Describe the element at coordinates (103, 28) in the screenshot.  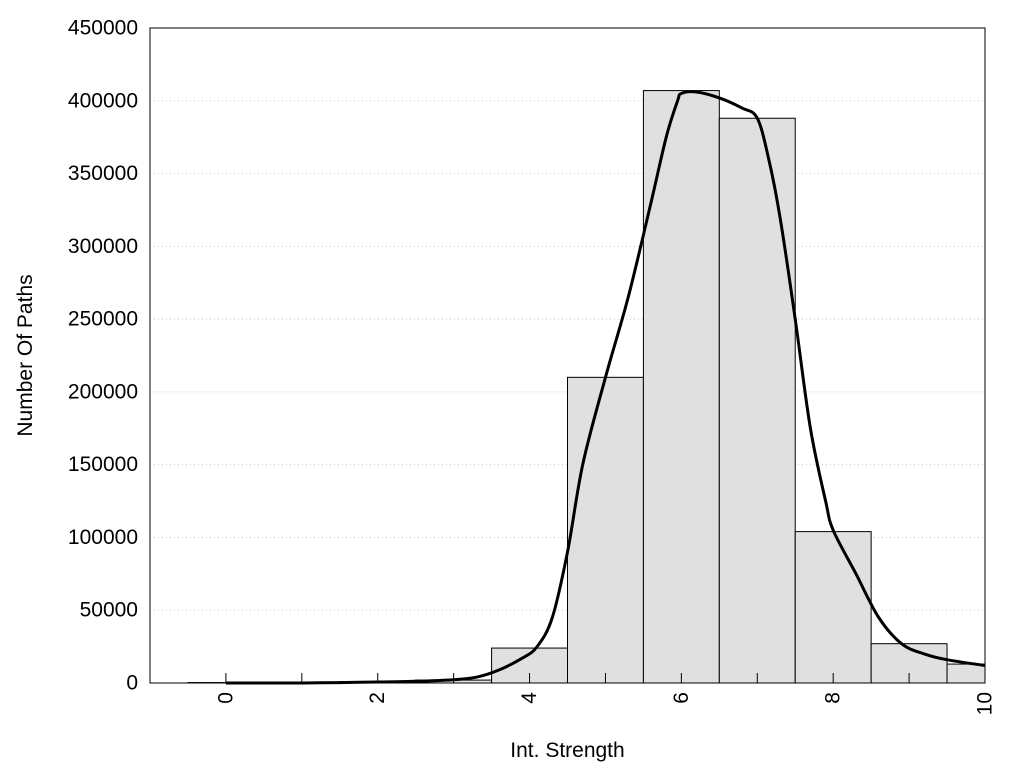
I see `y-tick-label: 450000` at that location.